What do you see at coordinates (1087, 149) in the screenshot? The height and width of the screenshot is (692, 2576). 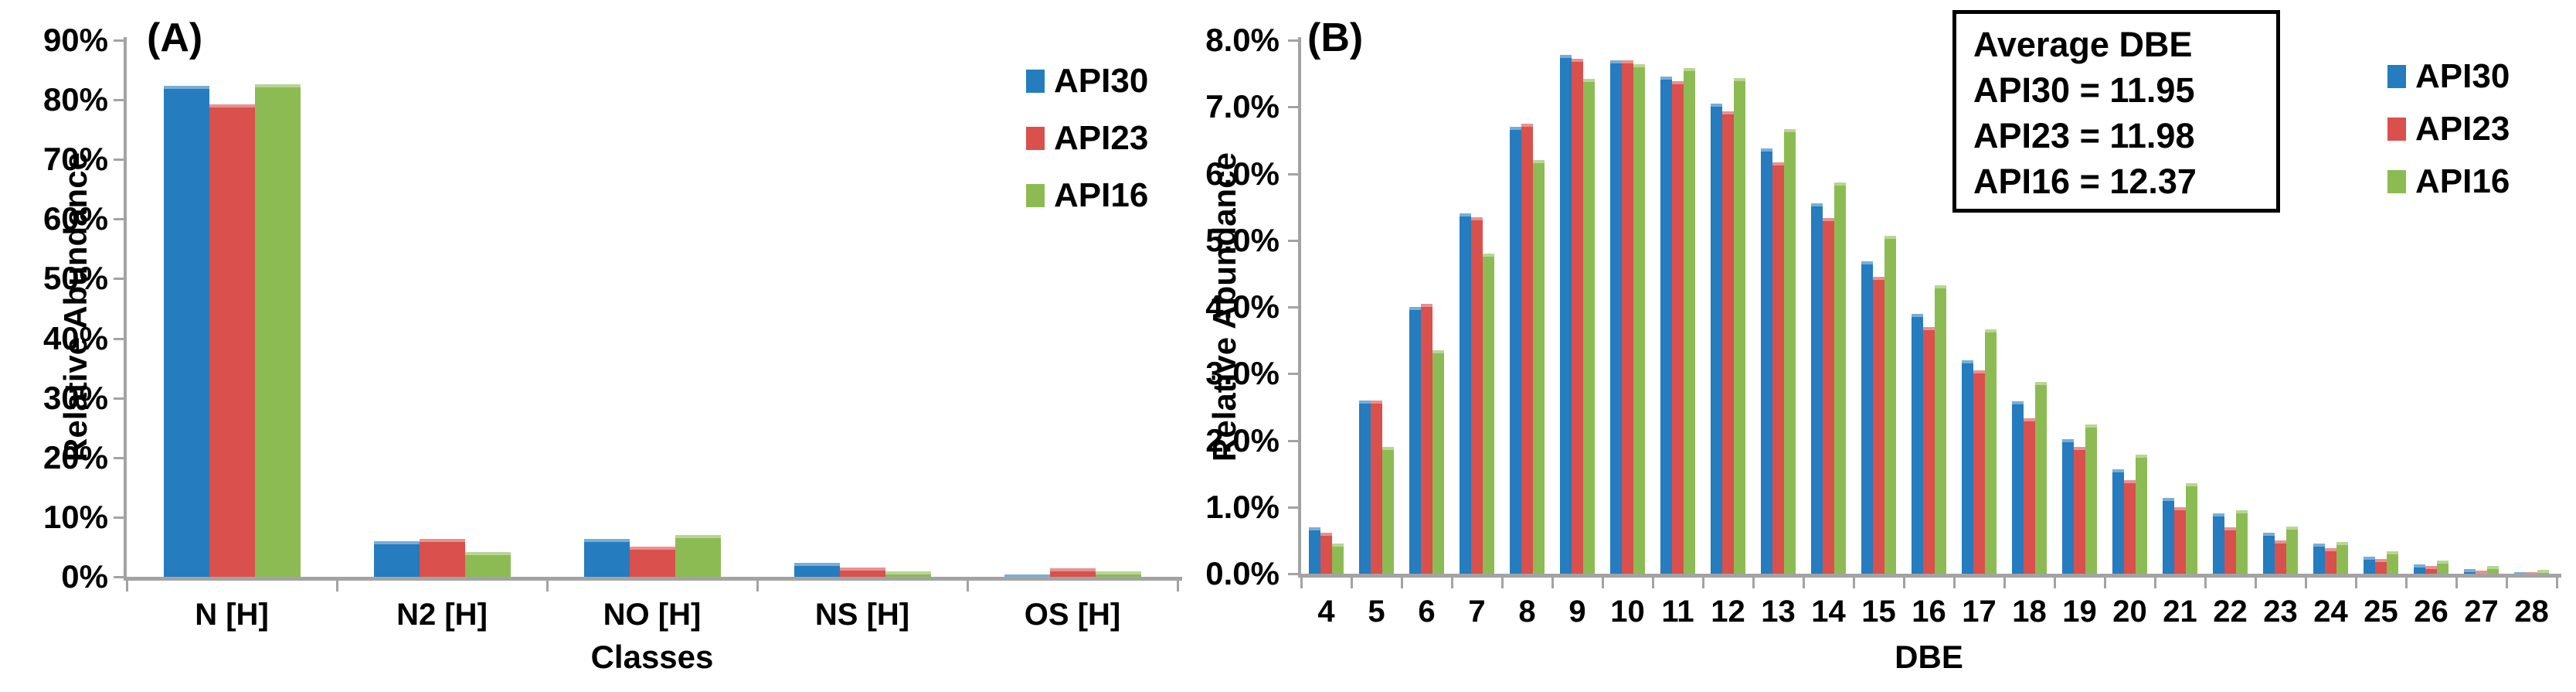 I see `legend-a: API30 API23 API16` at bounding box center [1087, 149].